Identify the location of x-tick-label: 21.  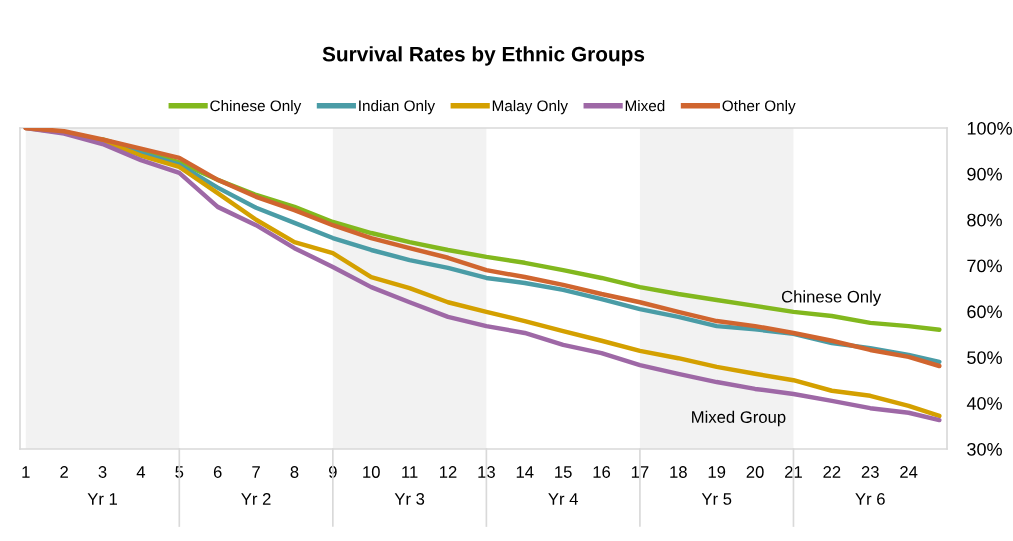
(793, 472).